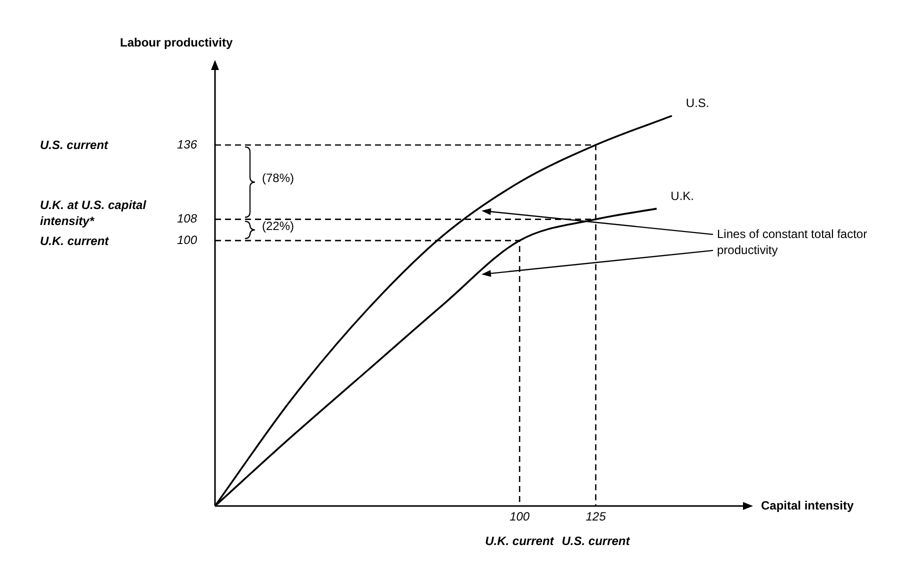 Image resolution: width=901 pixels, height=562 pixels. I want to click on text: U.K. at U.S. capital intensity*, so click(94, 213).